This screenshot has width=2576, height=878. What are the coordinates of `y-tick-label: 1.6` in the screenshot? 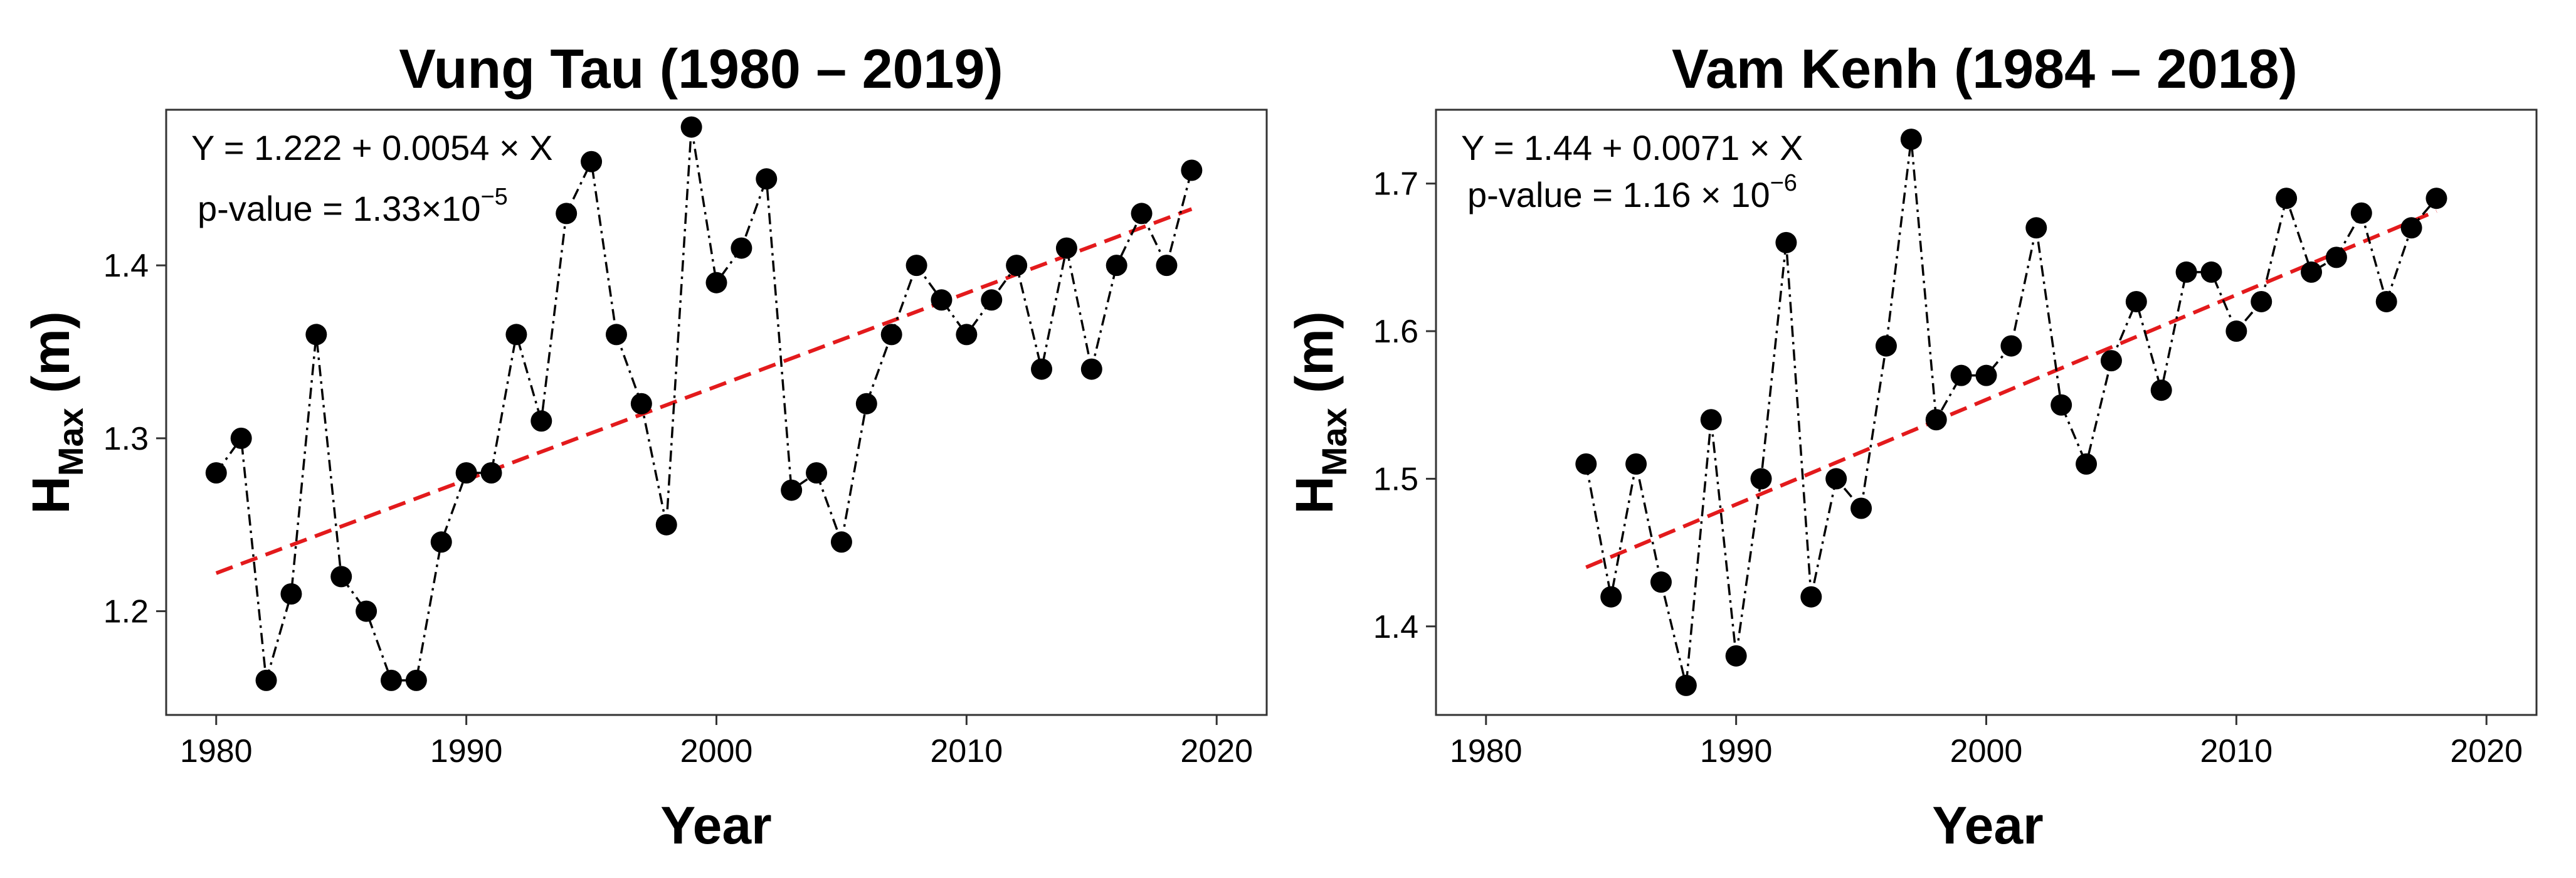 It's located at (1395, 332).